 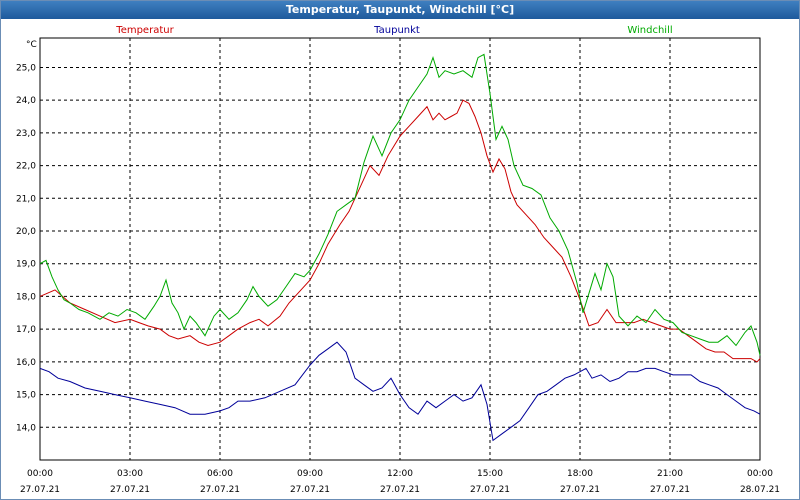 What do you see at coordinates (220, 474) in the screenshot?
I see `x-tick-time: 06:00` at bounding box center [220, 474].